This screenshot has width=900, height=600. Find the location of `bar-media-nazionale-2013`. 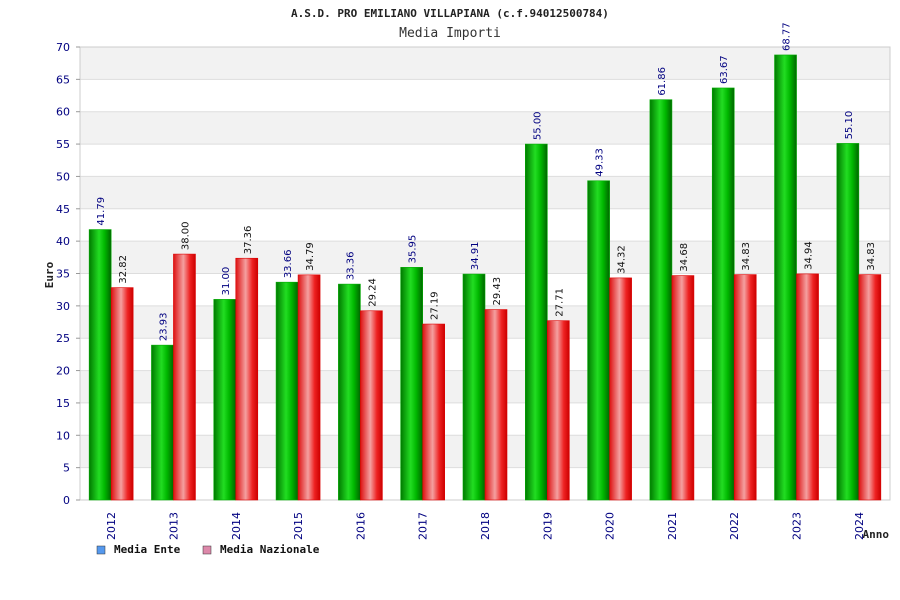

bar-media-nazionale-2013 is located at coordinates (184, 377).